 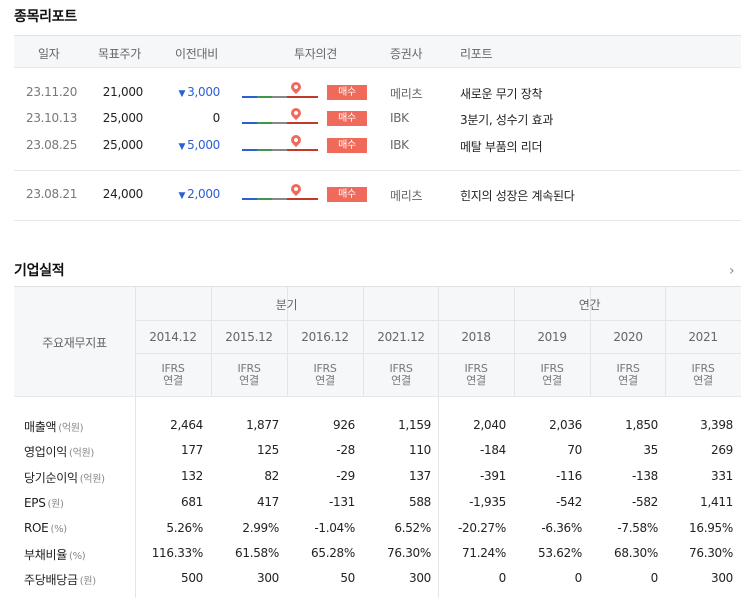 What do you see at coordinates (419, 476) in the screenshot?
I see `metric-value: 137` at bounding box center [419, 476].